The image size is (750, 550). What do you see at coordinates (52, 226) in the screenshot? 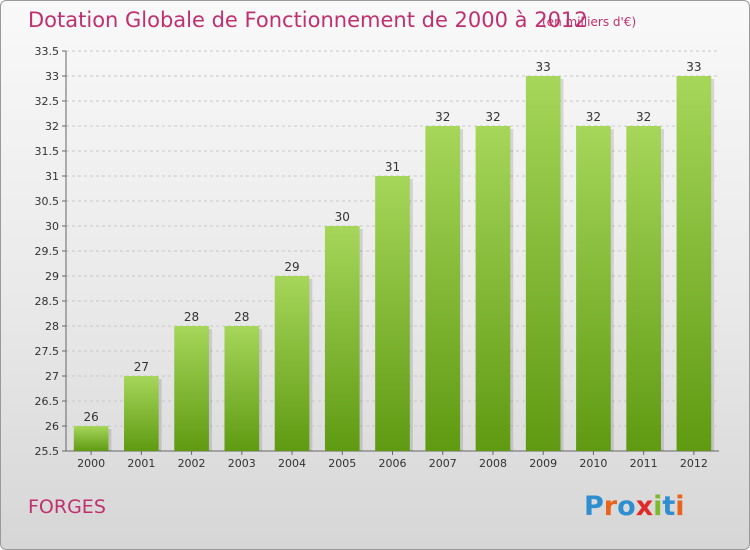
I see `y-tick-label: 30` at bounding box center [52, 226].